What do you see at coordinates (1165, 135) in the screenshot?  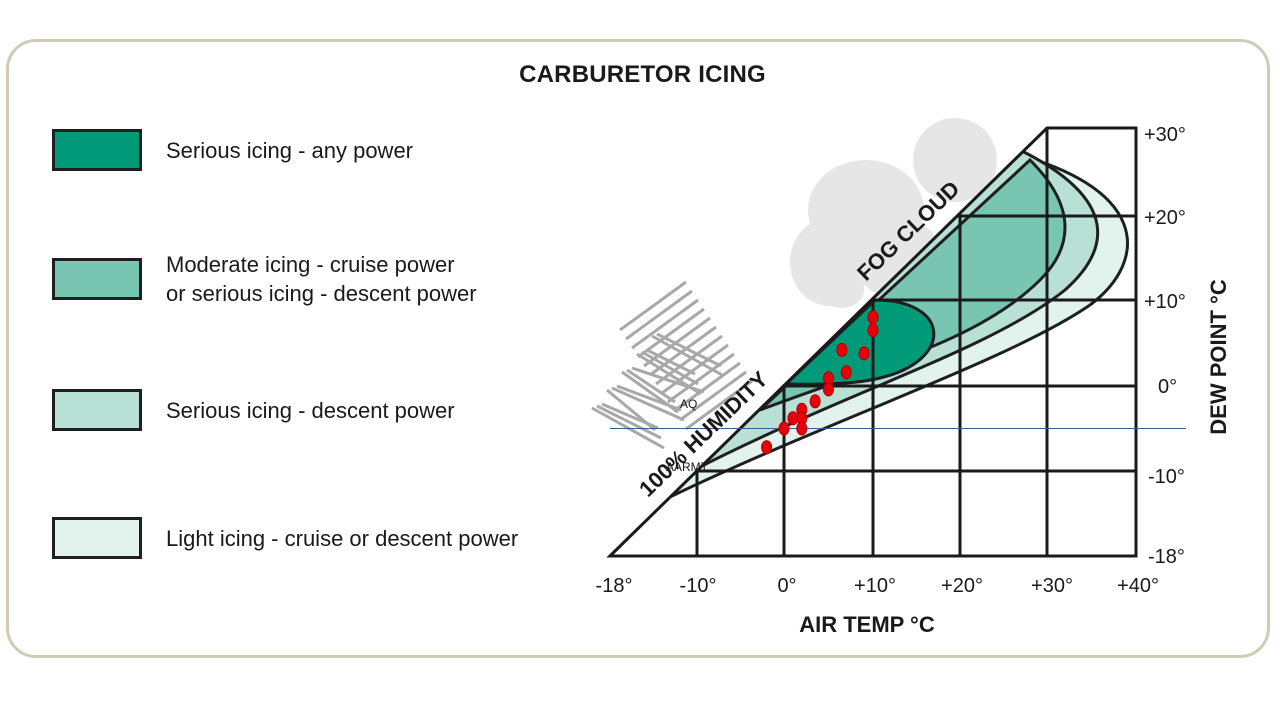 I see `y-tick-label: +30°` at bounding box center [1165, 135].